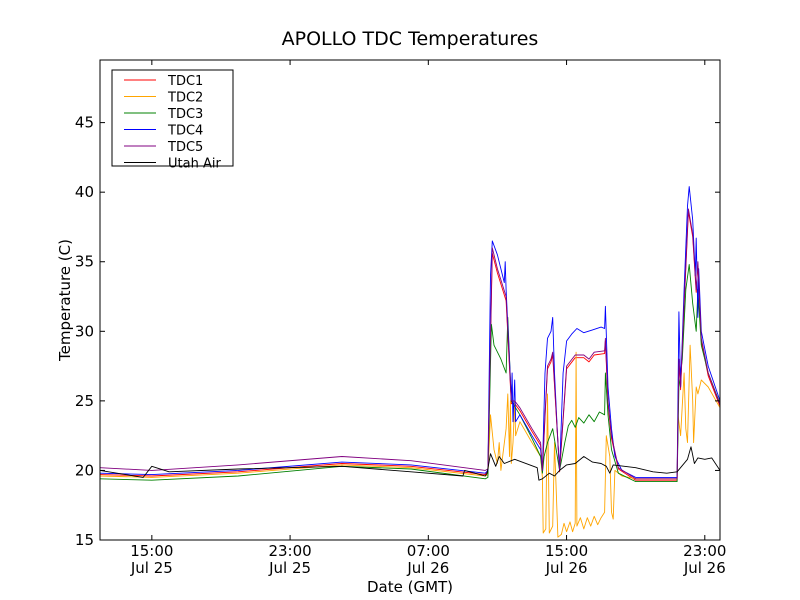  I want to click on y-tick-label: 35, so click(84, 262).